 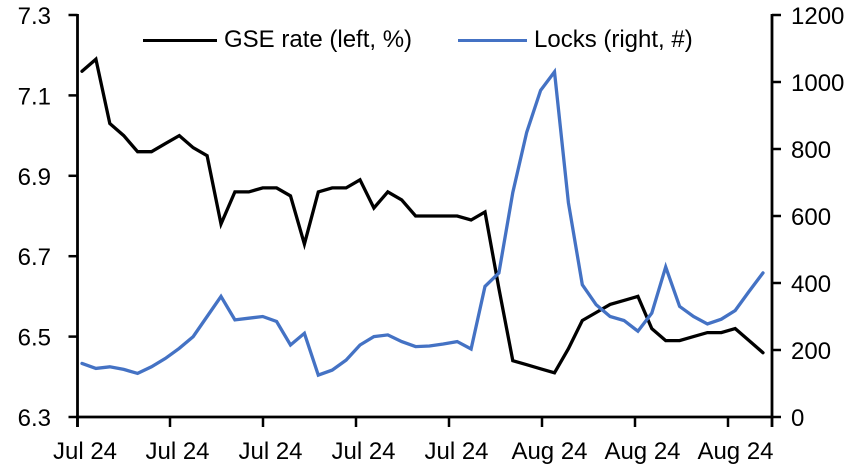 I want to click on left-axis-tick-label: 6.7, so click(x=34, y=257).